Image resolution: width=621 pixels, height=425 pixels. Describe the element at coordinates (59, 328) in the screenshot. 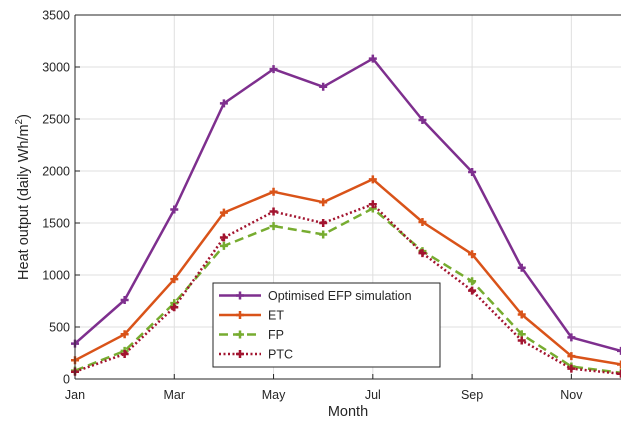

I see `y-tick-label: 500` at that location.